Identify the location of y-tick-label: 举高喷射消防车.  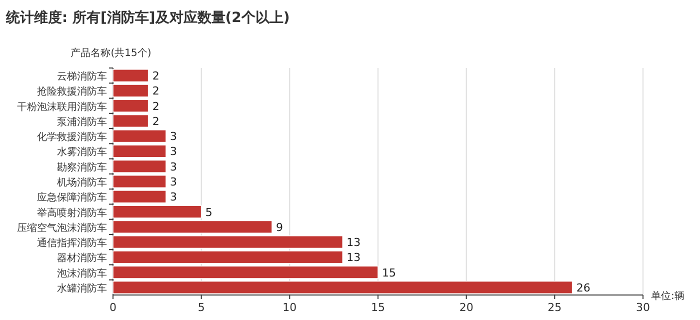
(72, 212).